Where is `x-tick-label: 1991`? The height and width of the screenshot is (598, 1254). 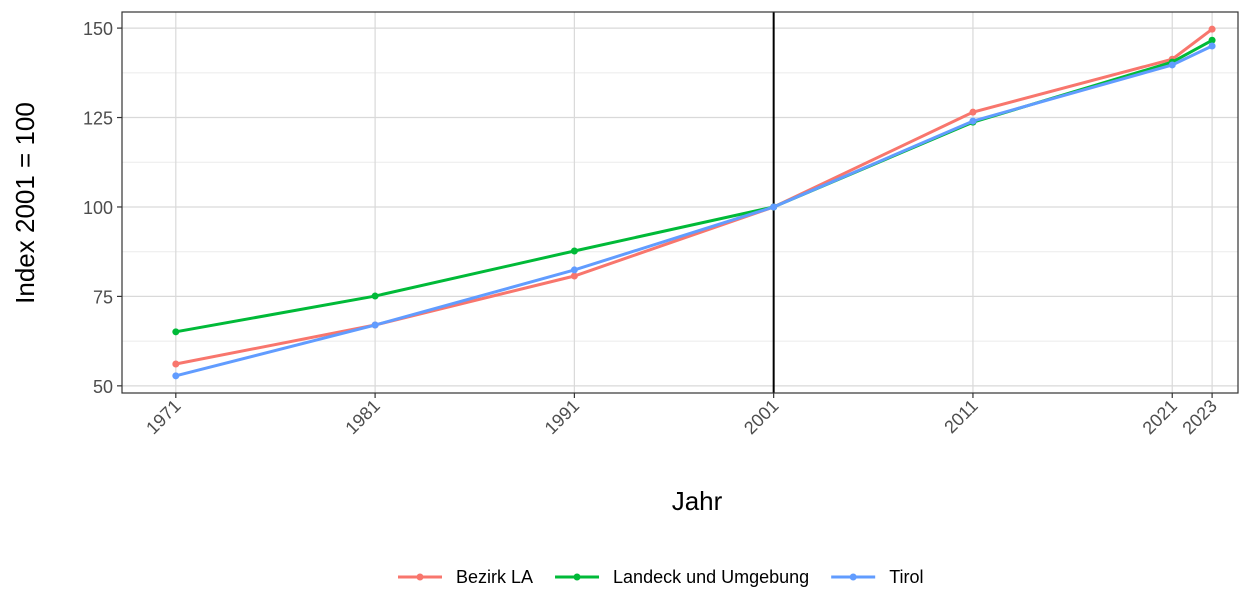 x-tick-label: 1991 is located at coordinates (562, 417).